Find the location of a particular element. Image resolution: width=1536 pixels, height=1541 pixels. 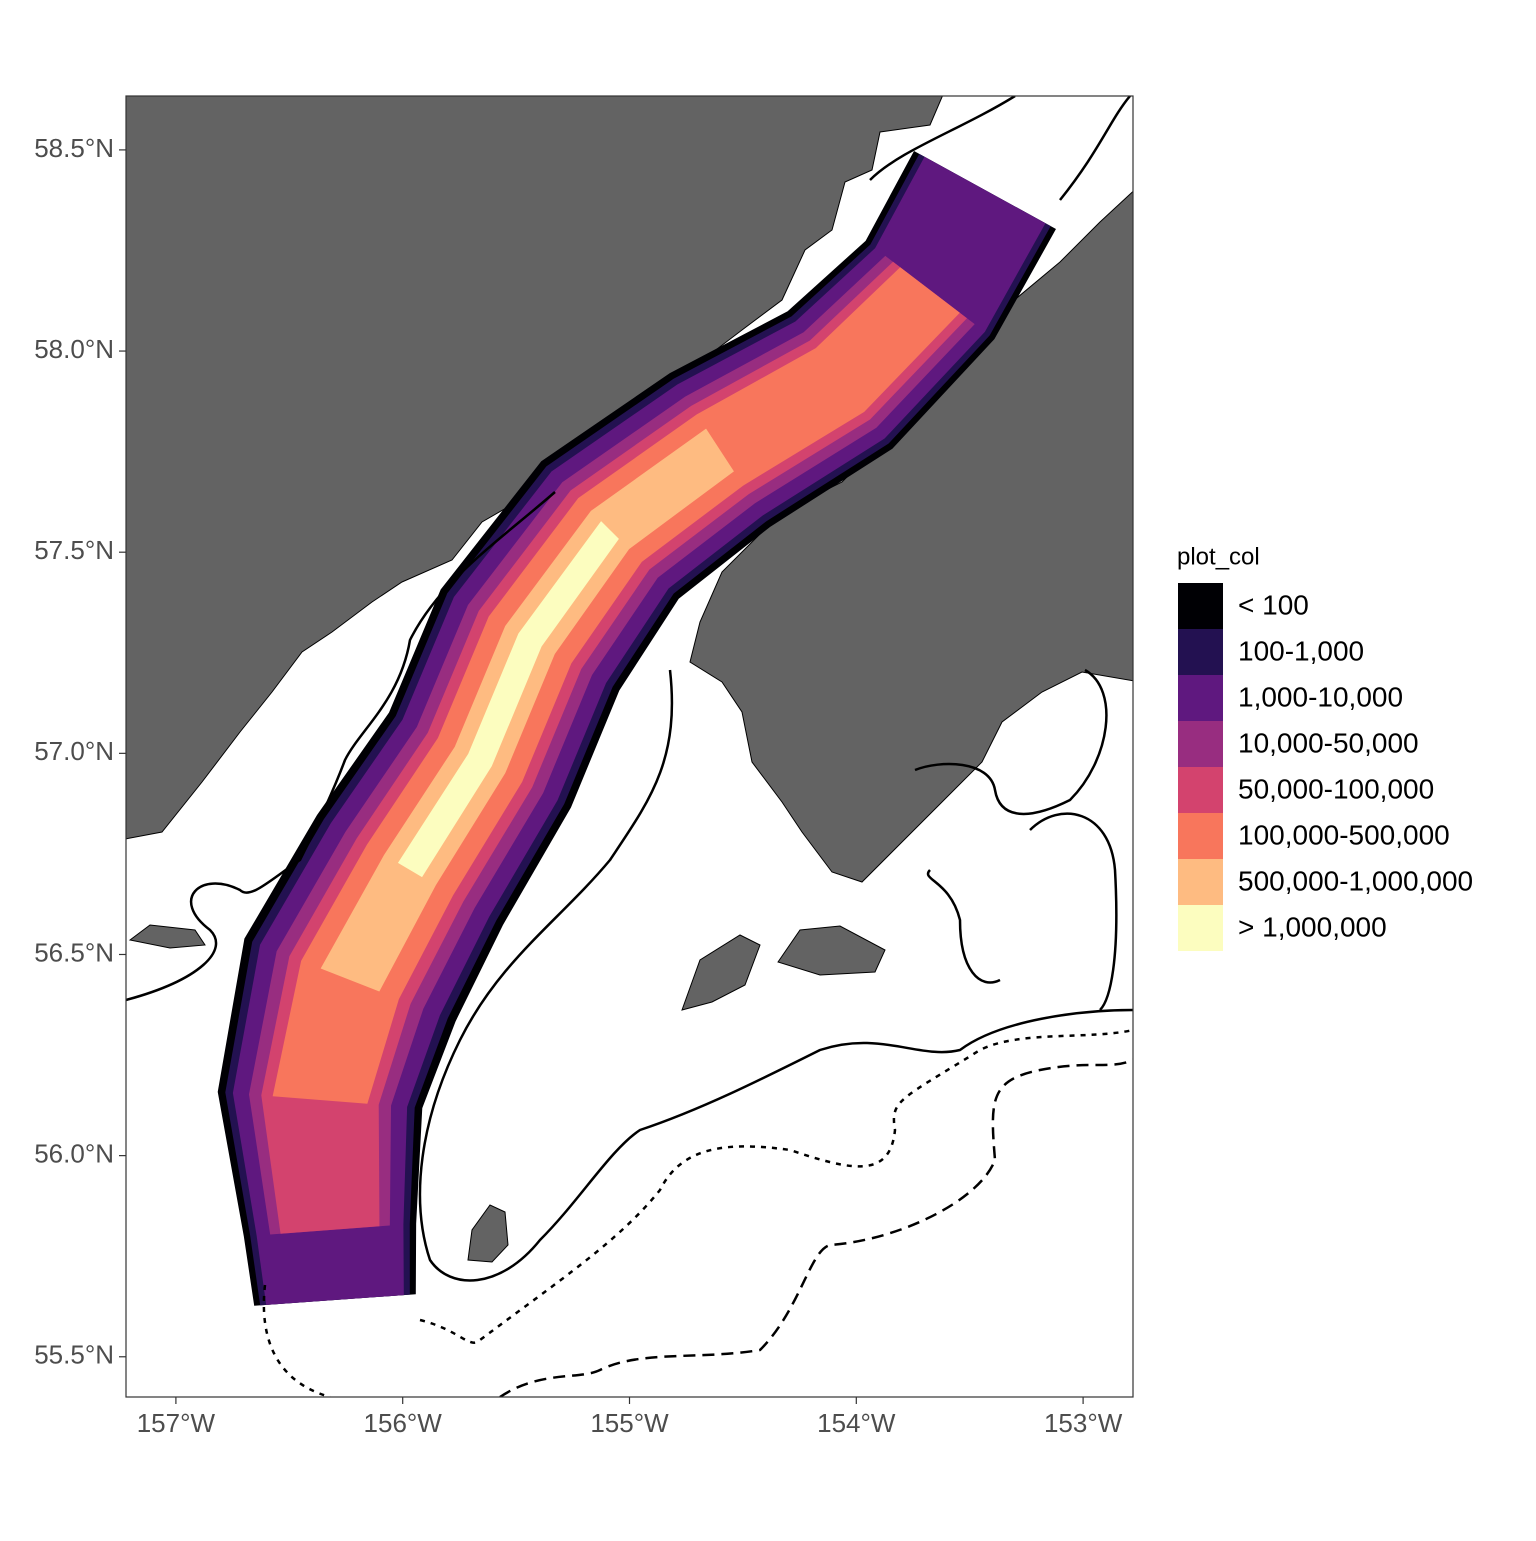

y-tick-label: 55.5°N is located at coordinates (74, 1355).